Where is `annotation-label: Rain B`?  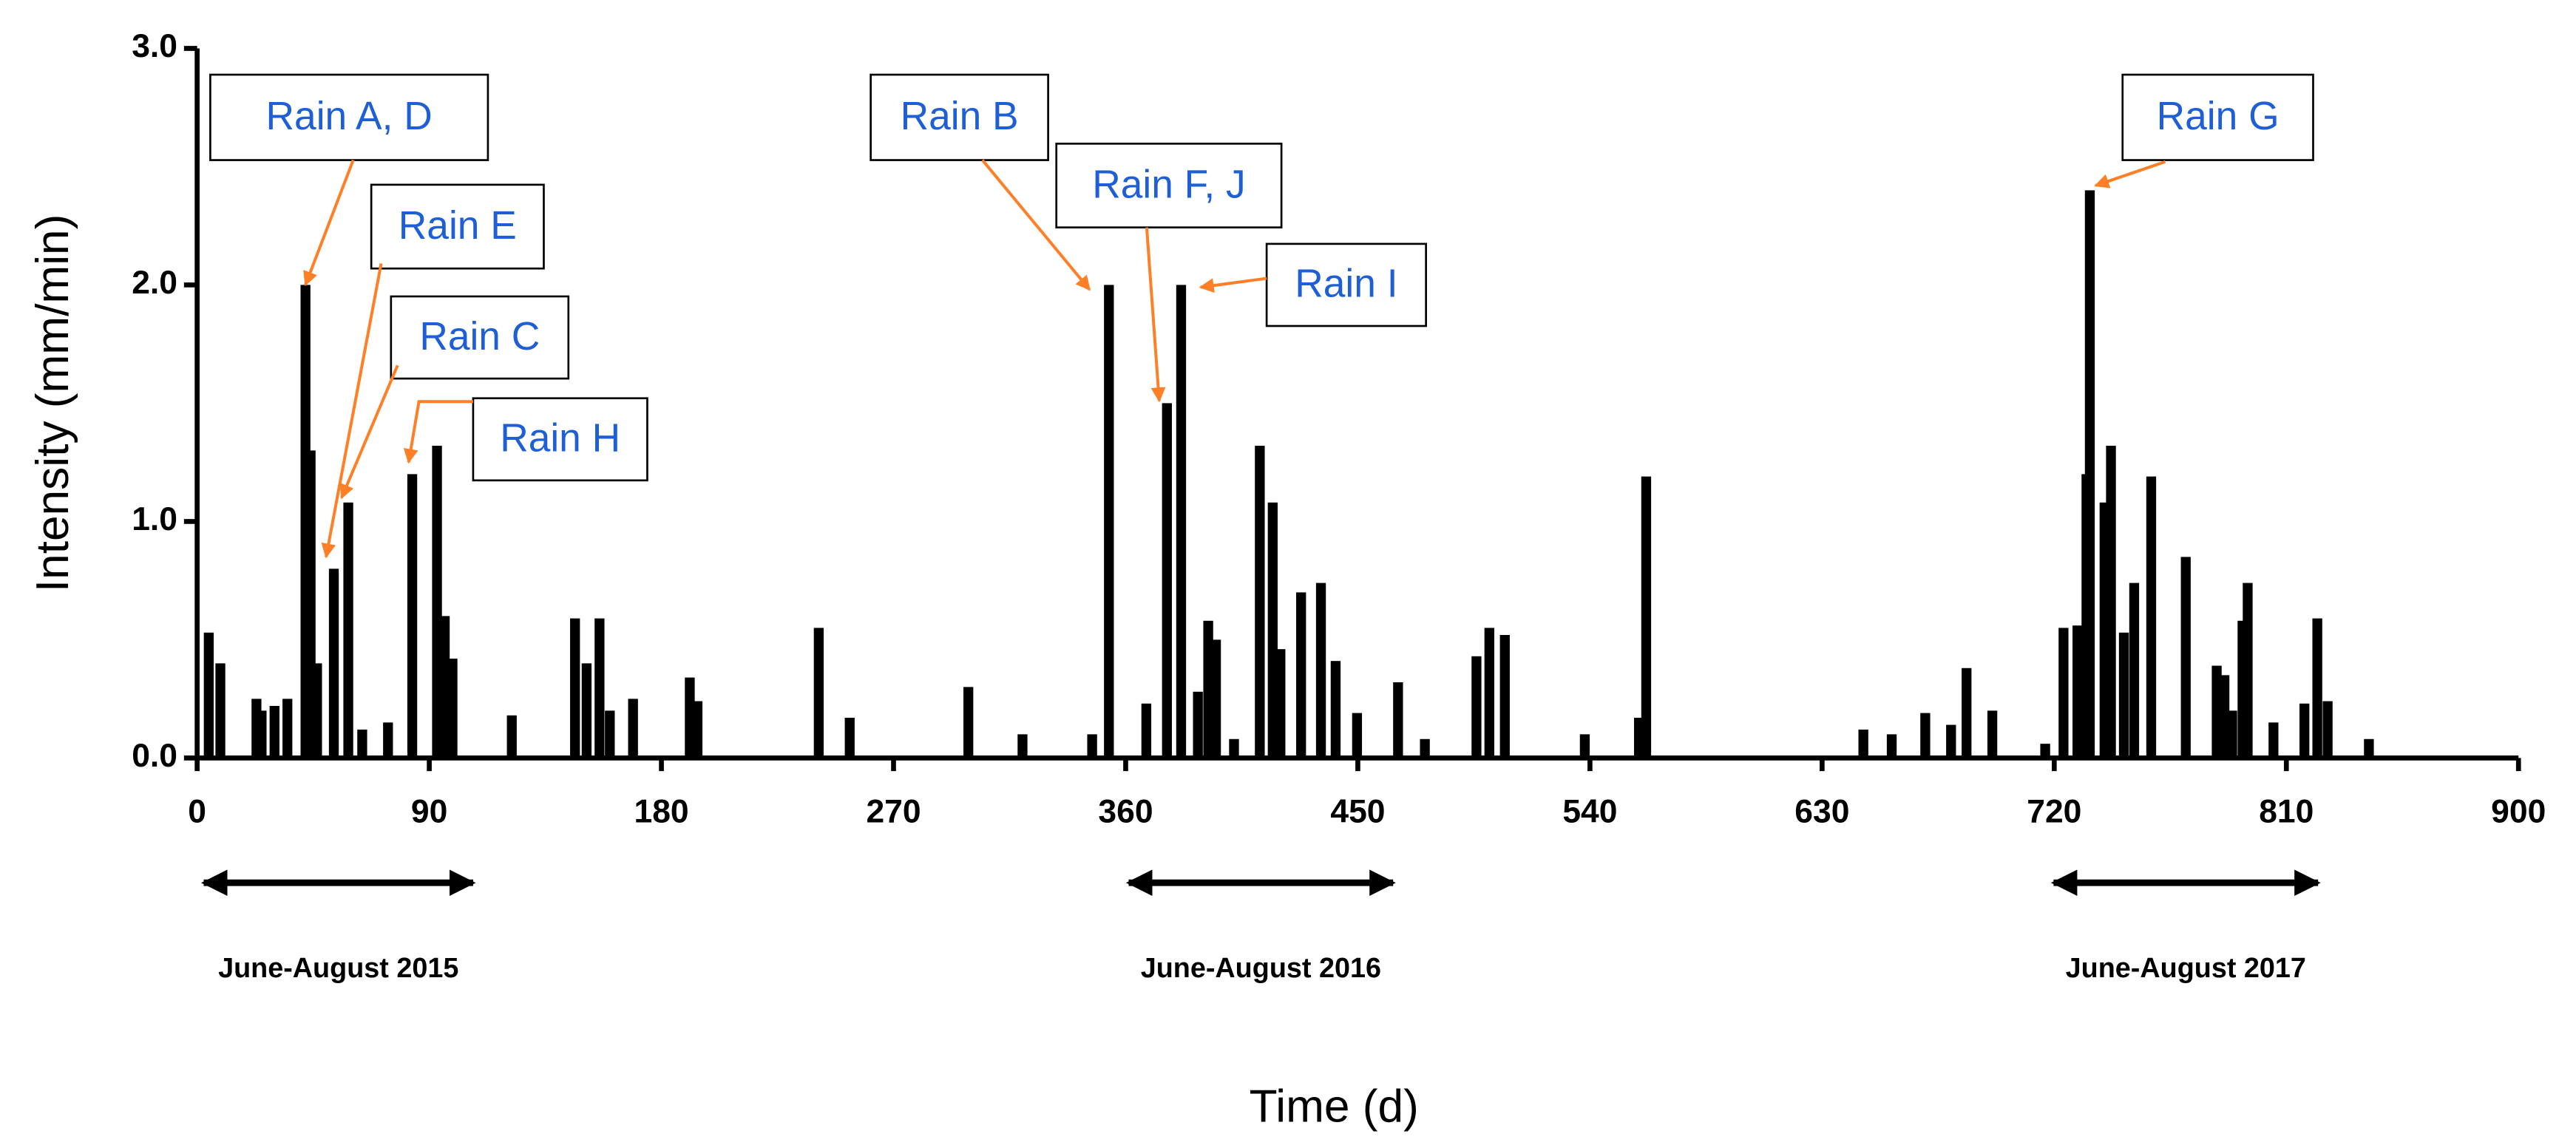
annotation-label: Rain B is located at coordinates (960, 116).